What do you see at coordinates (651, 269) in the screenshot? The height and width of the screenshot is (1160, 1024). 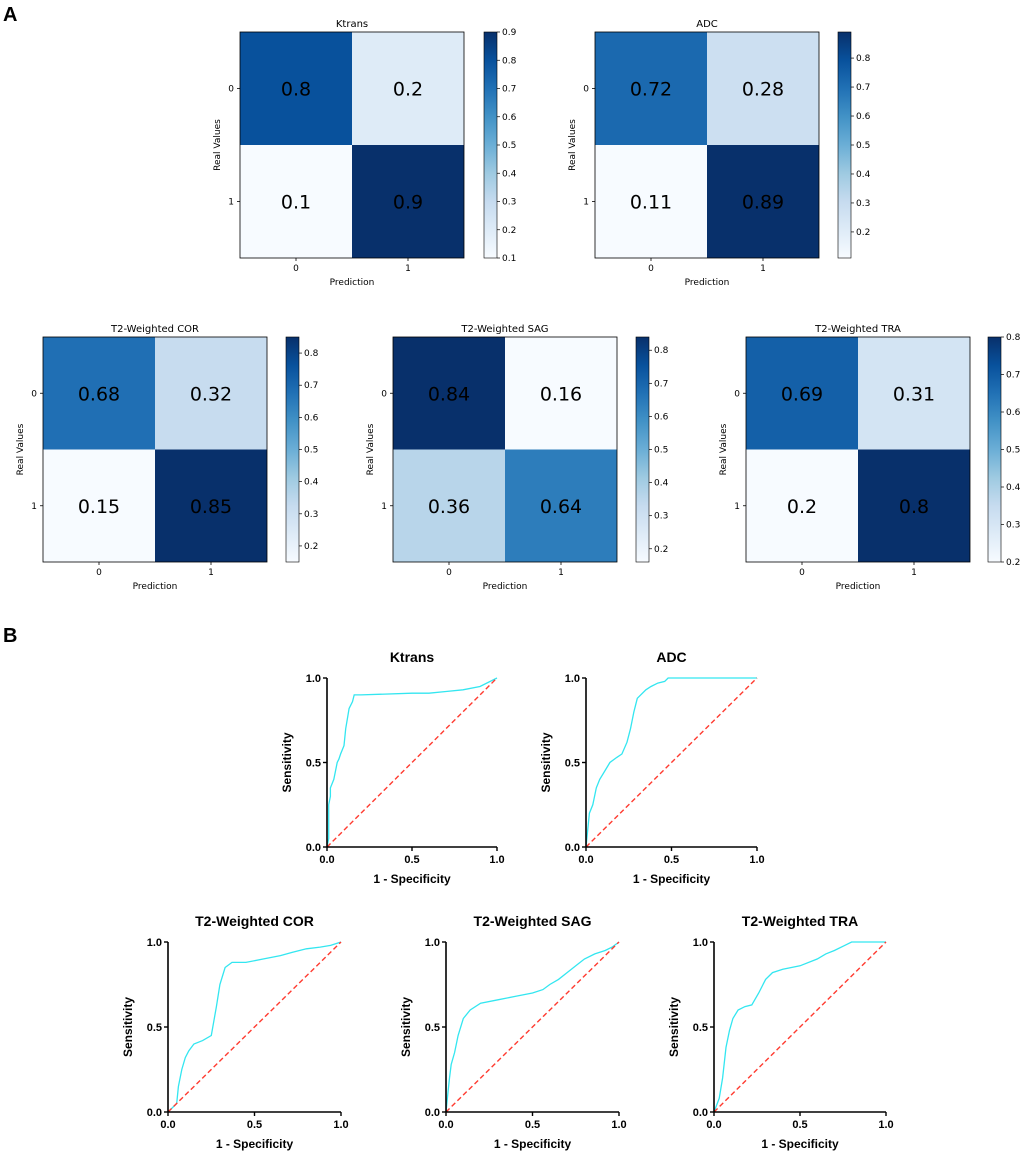 I see `cm-xtick-label: 0` at bounding box center [651, 269].